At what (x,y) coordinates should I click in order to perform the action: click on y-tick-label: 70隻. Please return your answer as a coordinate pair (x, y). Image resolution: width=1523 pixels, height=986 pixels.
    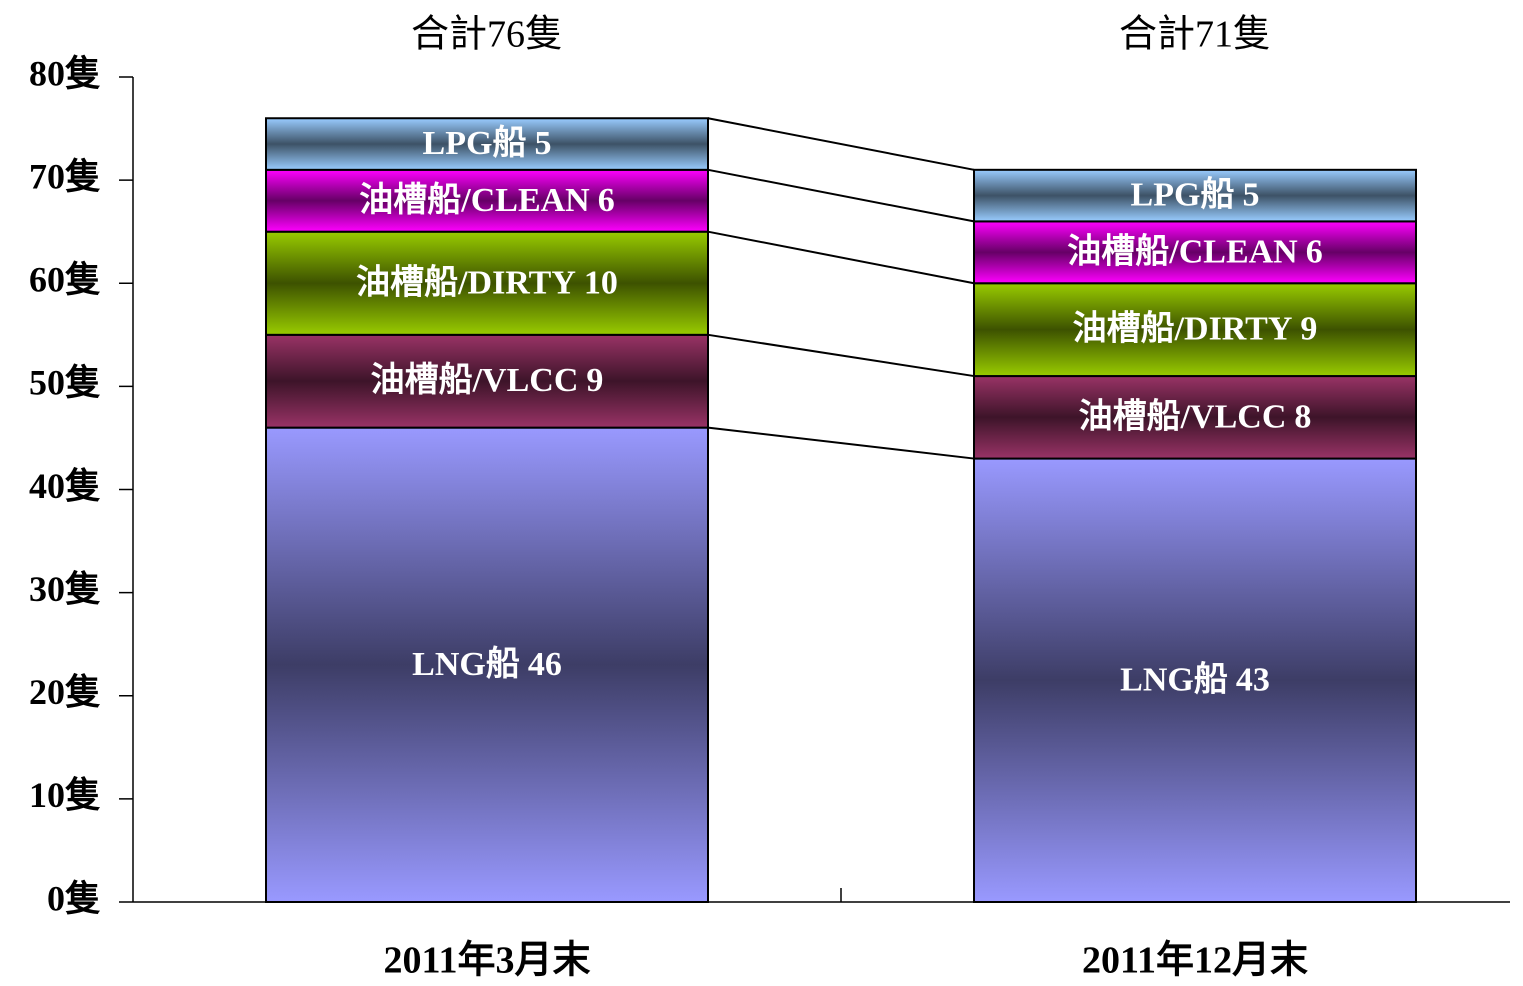
    Looking at the image, I should click on (65, 176).